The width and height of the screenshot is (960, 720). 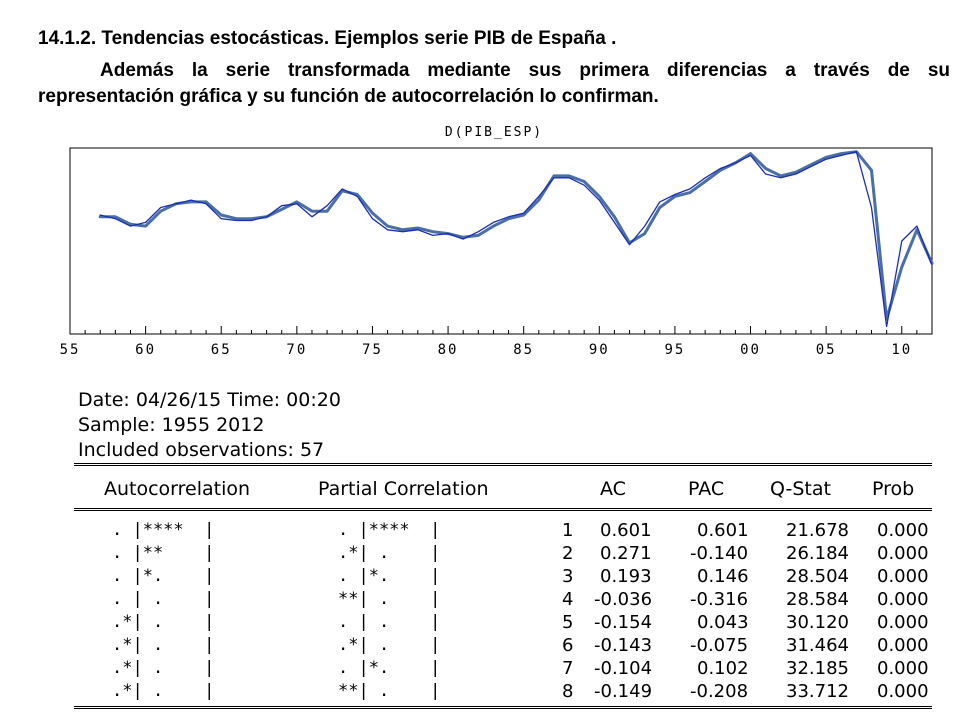 I want to click on qstat-value: 28.504, so click(x=817, y=576).